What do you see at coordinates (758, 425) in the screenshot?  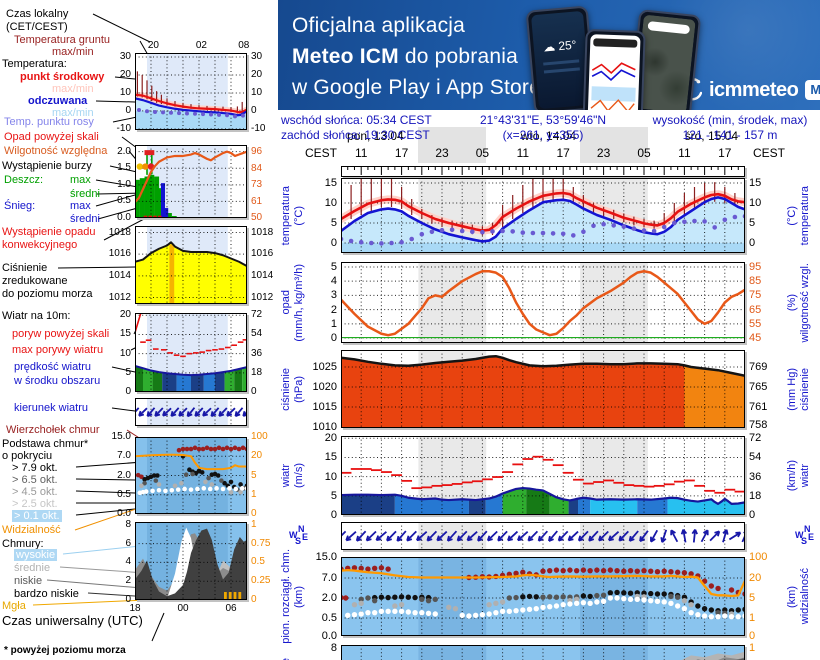 I see `tick-label: 758` at bounding box center [758, 425].